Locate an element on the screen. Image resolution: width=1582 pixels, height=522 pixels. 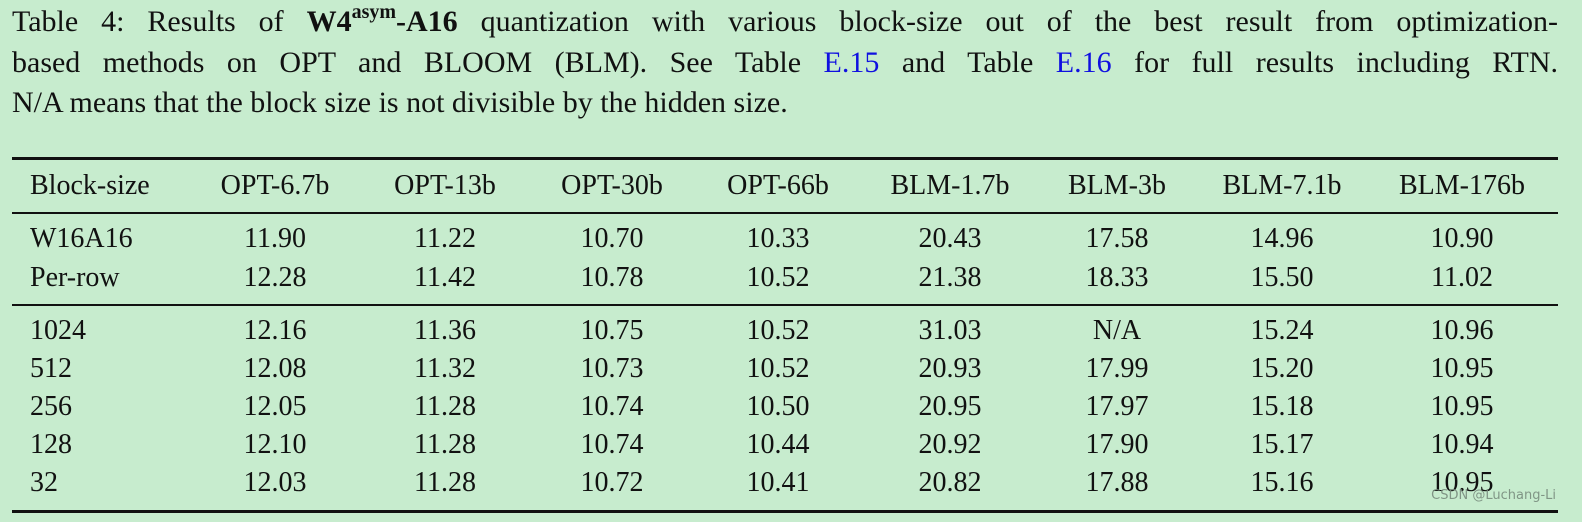
header-cell: OPT-30b is located at coordinates (612, 185).